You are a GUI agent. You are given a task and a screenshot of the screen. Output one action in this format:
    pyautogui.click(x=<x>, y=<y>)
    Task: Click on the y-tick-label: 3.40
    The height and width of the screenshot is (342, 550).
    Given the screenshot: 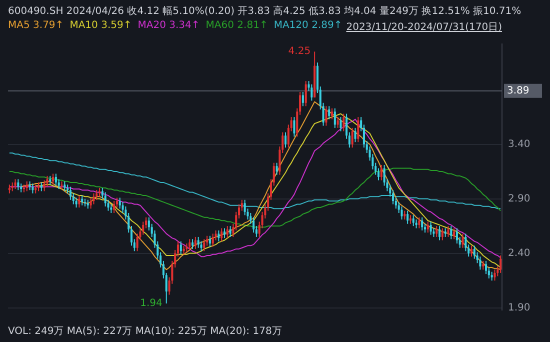 What is the action you would take?
    pyautogui.click(x=519, y=144)
    